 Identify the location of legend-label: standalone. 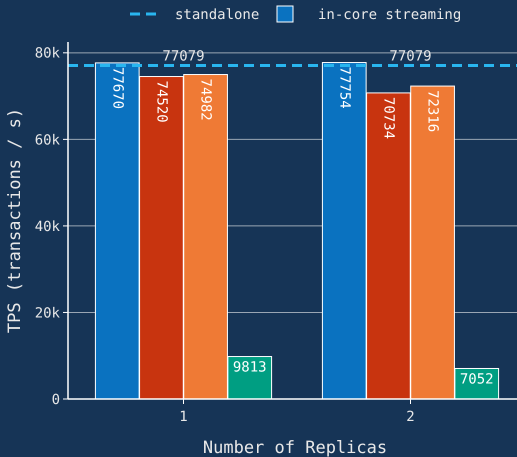
(217, 15).